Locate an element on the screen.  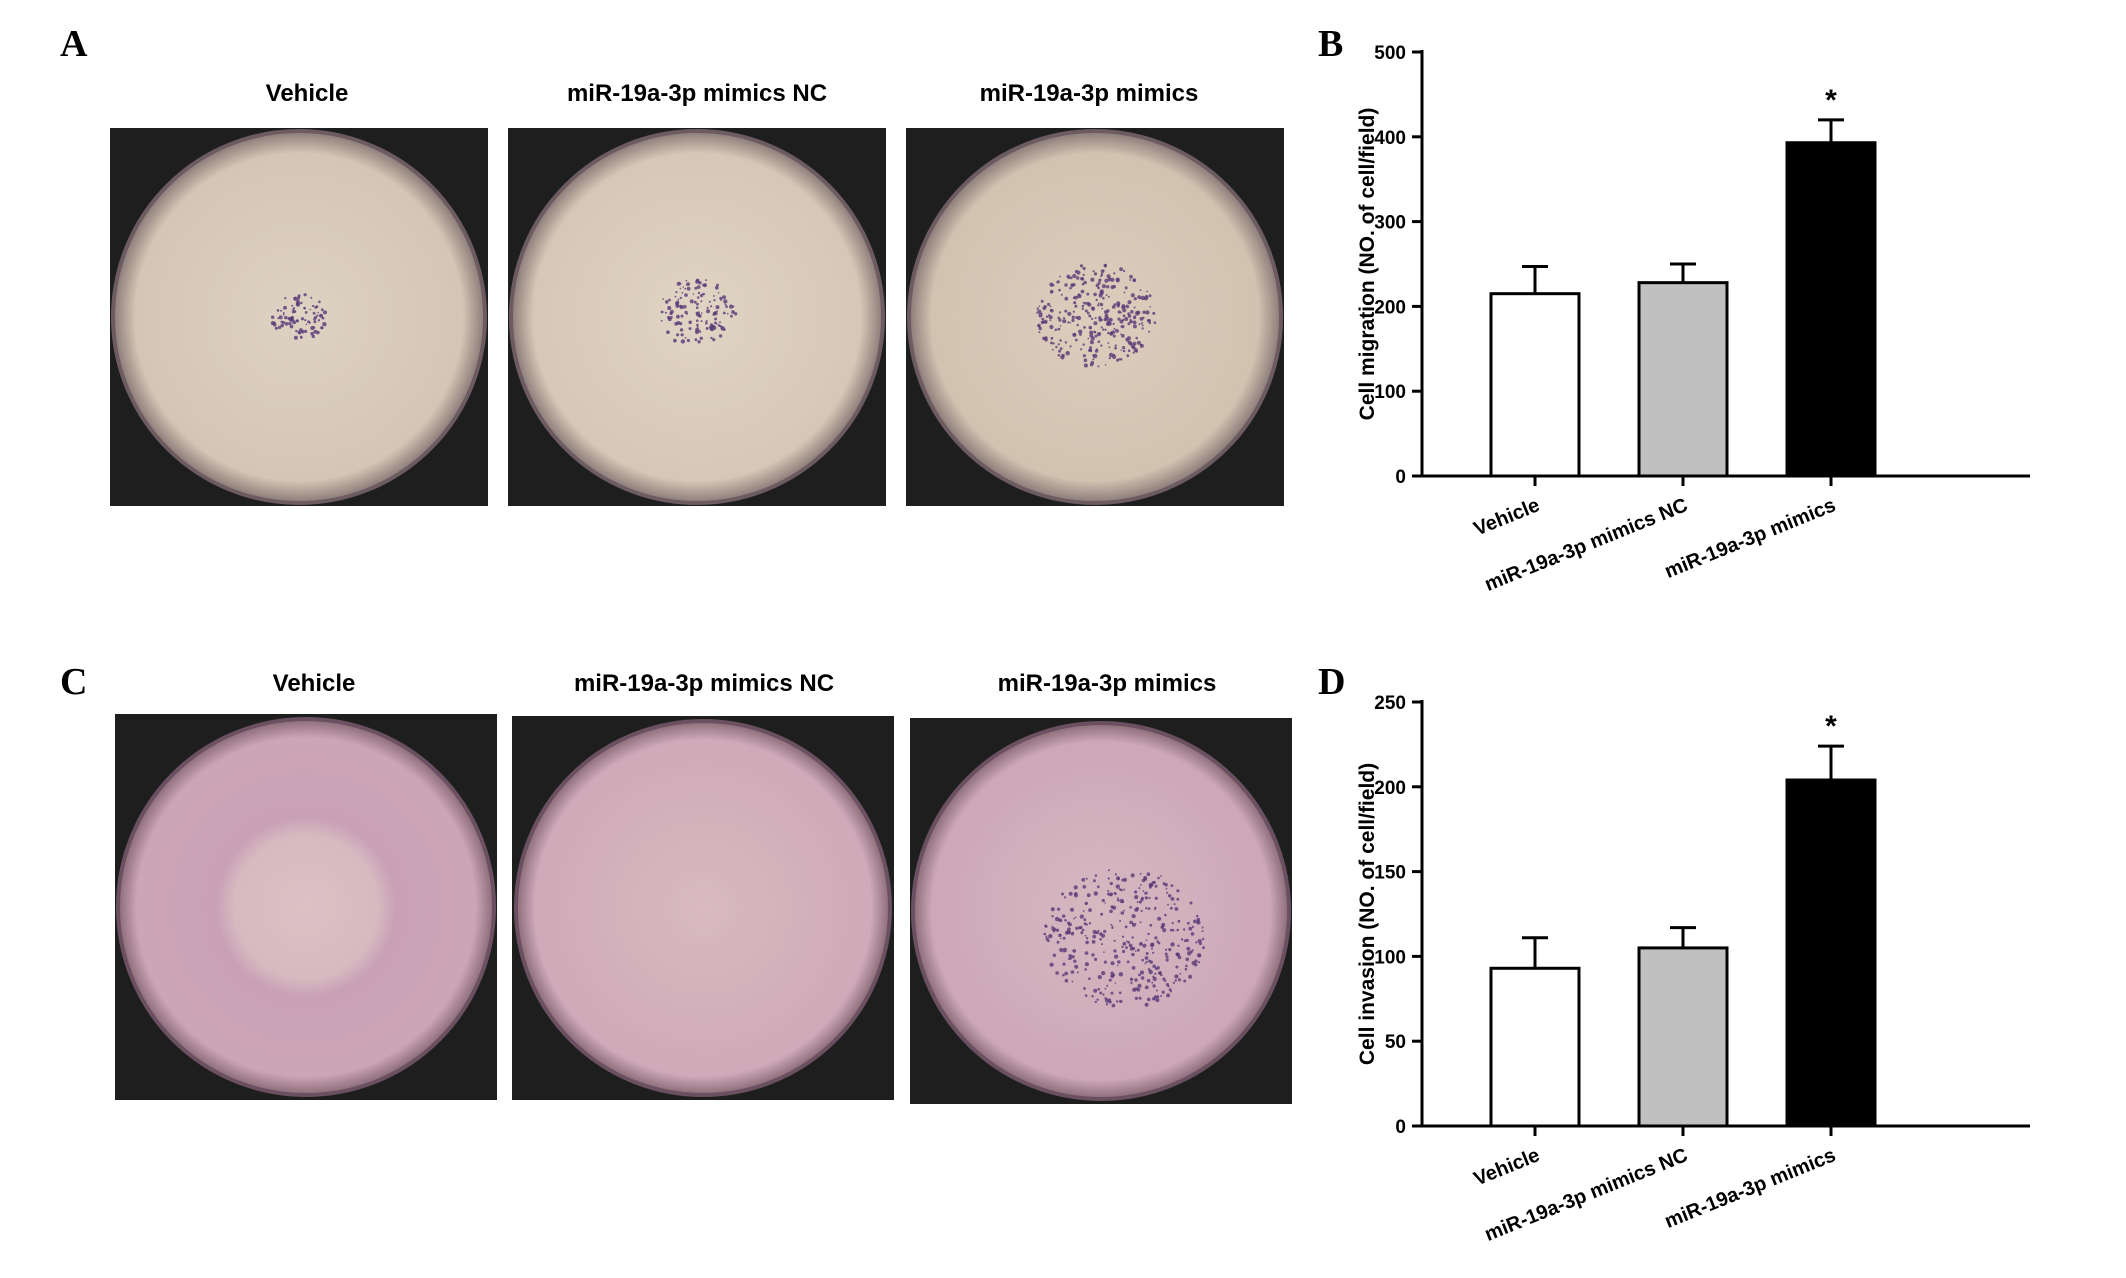
chart-b-significance-marker: * is located at coordinates (1831, 100).